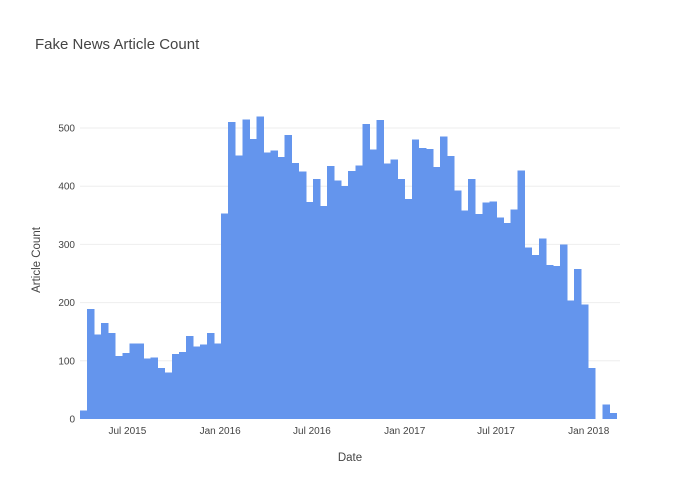 The image size is (700, 500). What do you see at coordinates (221, 431) in the screenshot?
I see `x-tick-label: Jan 2016` at bounding box center [221, 431].